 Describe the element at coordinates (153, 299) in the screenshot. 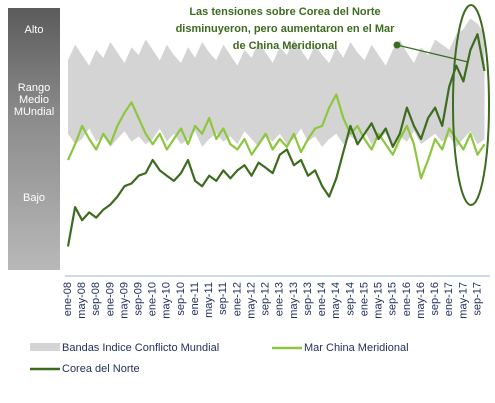

I see `x-tick-label: ene-10` at that location.